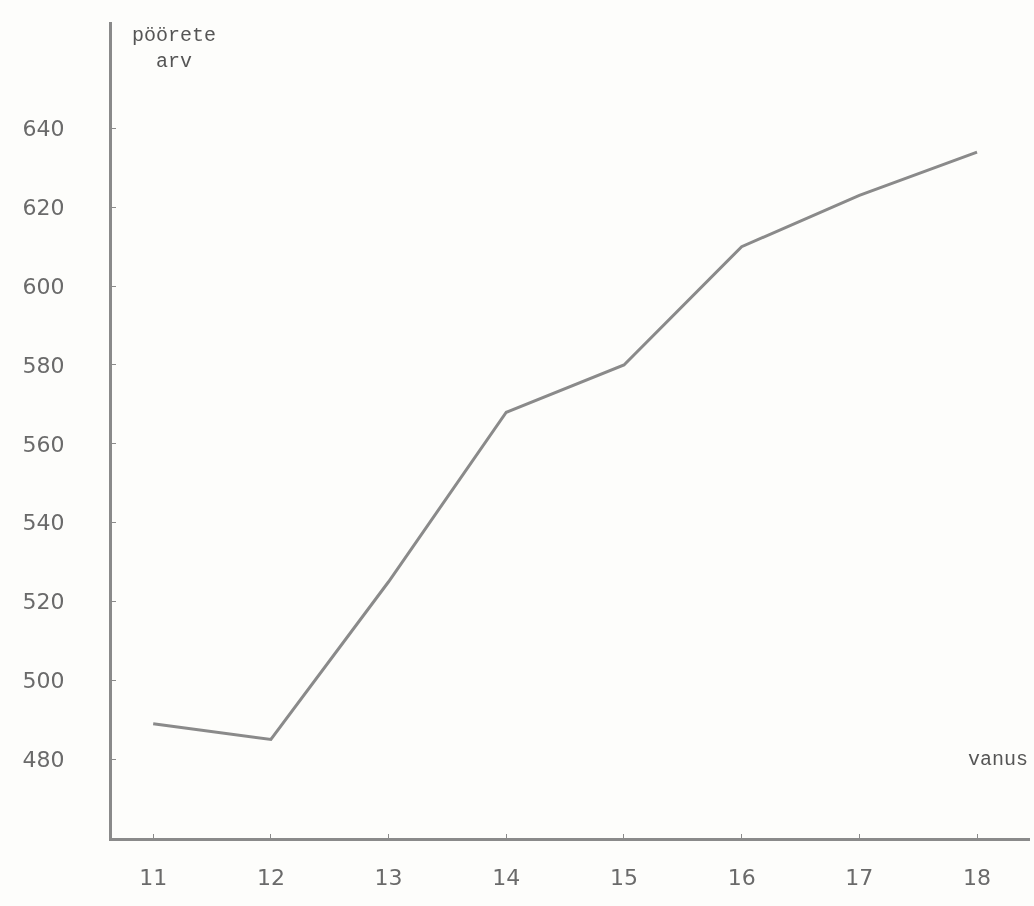  What do you see at coordinates (43, 602) in the screenshot?
I see `y-tick-label: 520` at bounding box center [43, 602].